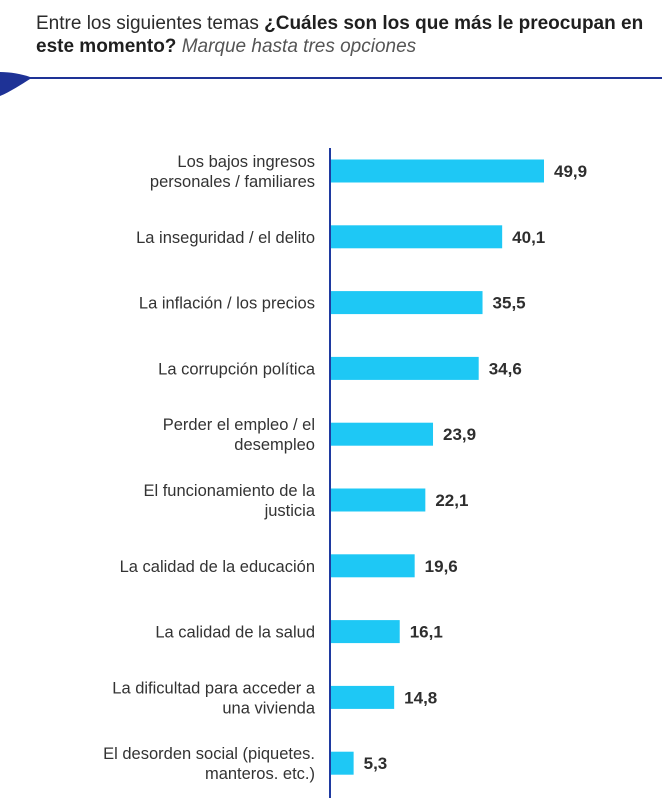 The width and height of the screenshot is (662, 803). What do you see at coordinates (451, 500) in the screenshot?
I see `value-label: 22,1` at bounding box center [451, 500].